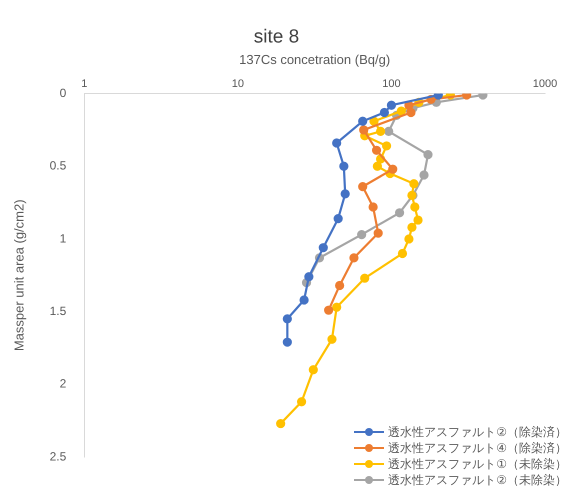 The width and height of the screenshot is (575, 499). I want to click on y-tick-label: 0.5, so click(58, 165).